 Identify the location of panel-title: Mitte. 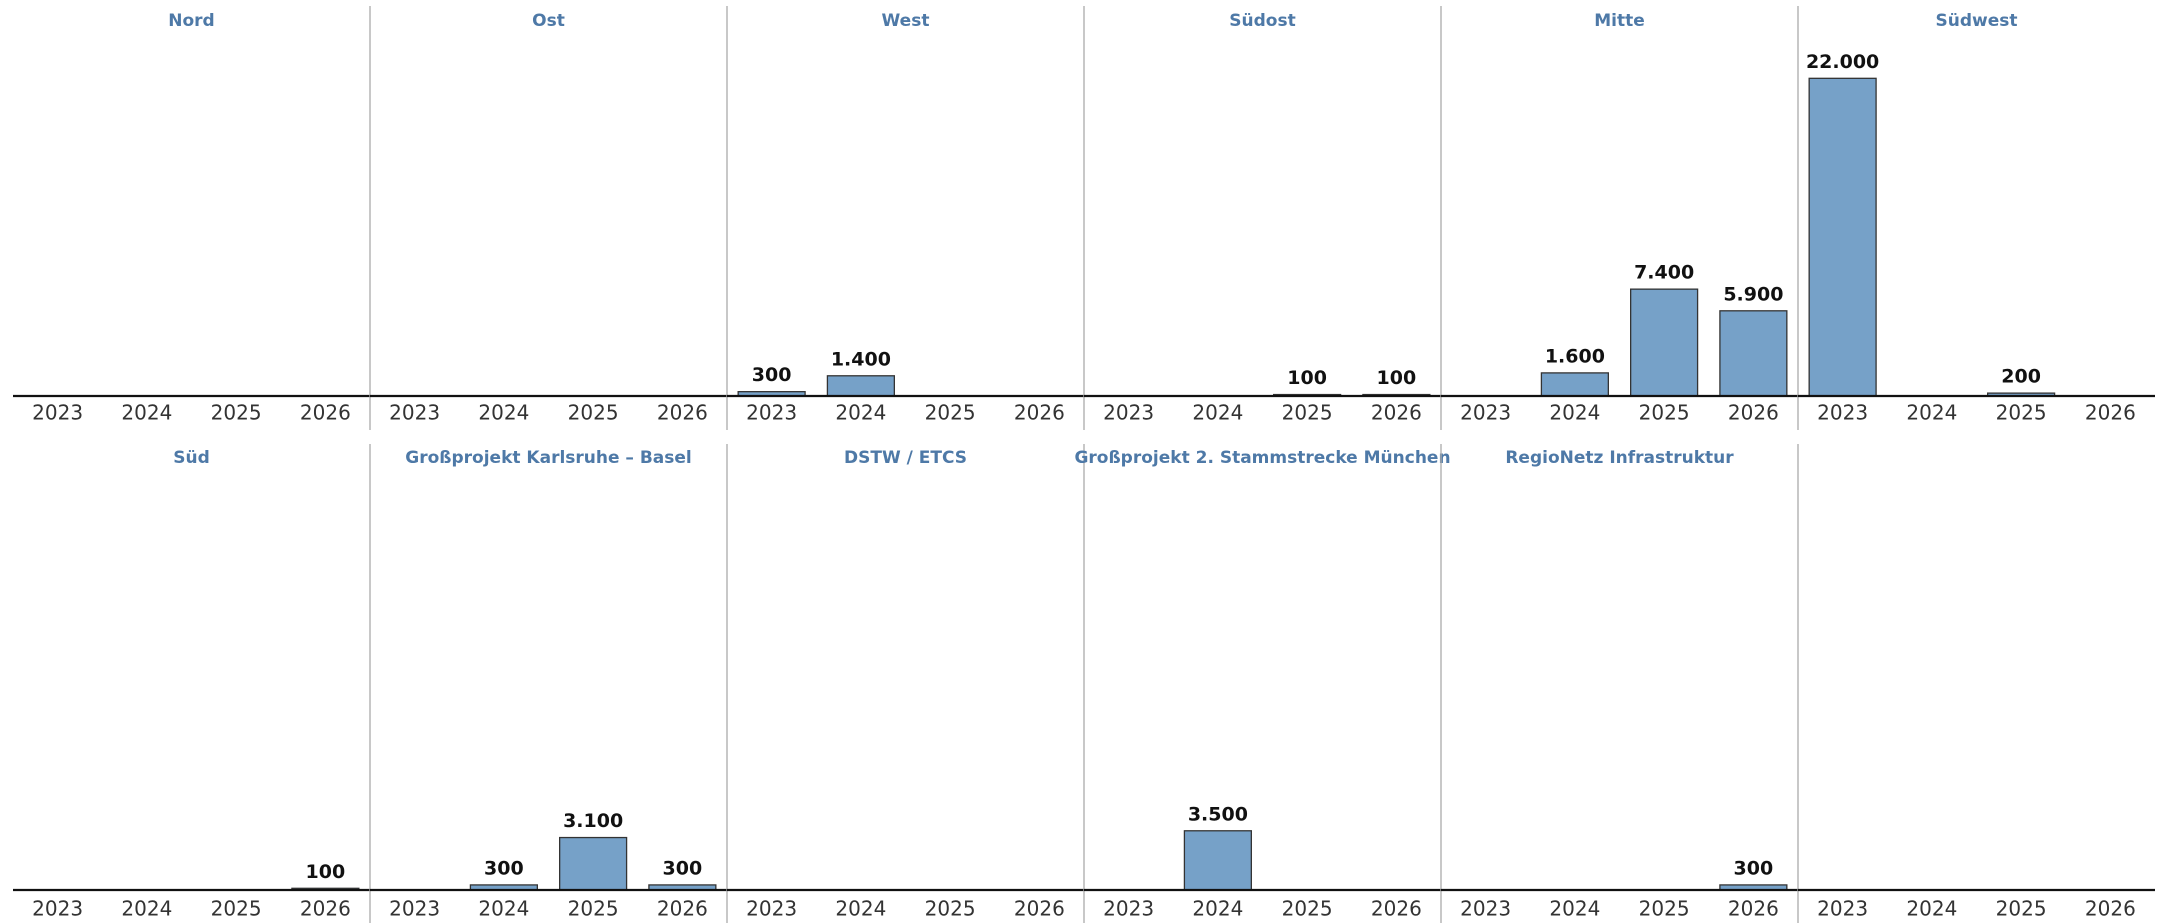
(1619, 21).